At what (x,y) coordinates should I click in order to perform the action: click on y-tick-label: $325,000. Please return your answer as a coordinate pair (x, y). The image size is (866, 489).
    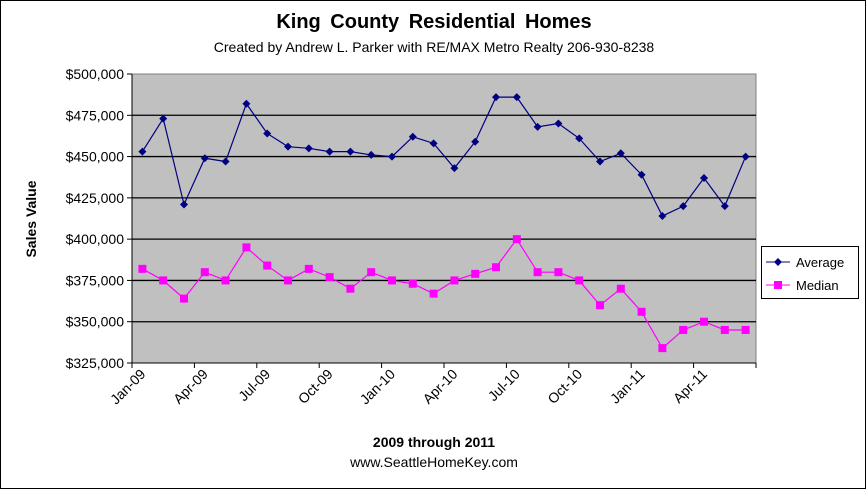
    Looking at the image, I should click on (95, 363).